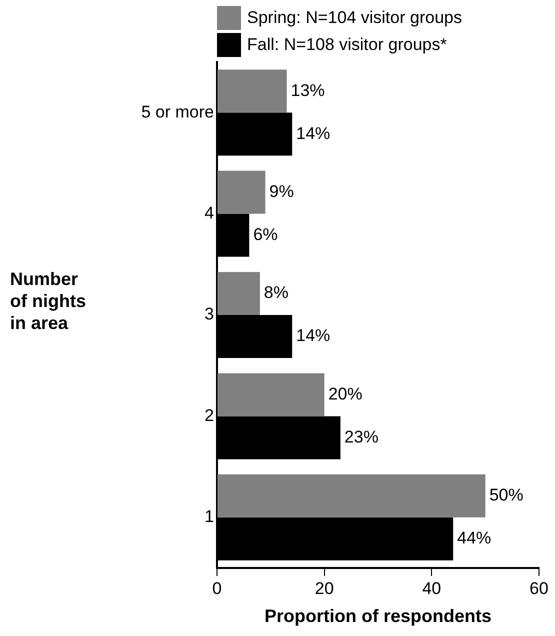  What do you see at coordinates (276, 292) in the screenshot?
I see `data-label: 8%` at bounding box center [276, 292].